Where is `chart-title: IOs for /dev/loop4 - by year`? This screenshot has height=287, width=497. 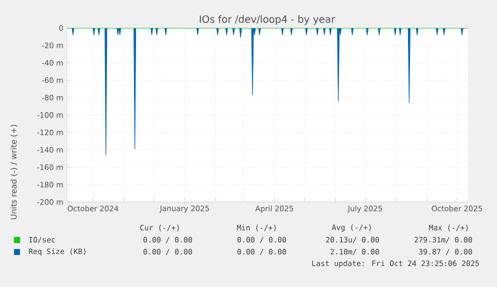
chart-title: IOs for /dev/loop4 - by year is located at coordinates (268, 20).